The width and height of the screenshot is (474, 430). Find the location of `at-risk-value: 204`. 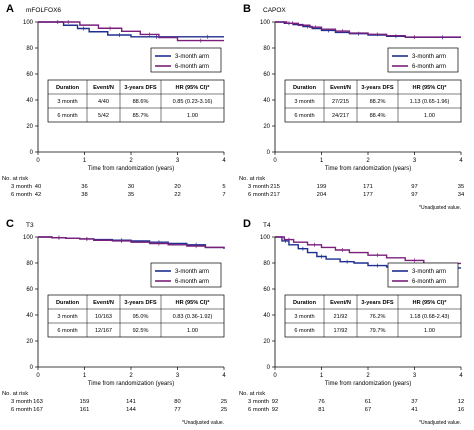

at-risk-value: 204 is located at coordinates (322, 195).